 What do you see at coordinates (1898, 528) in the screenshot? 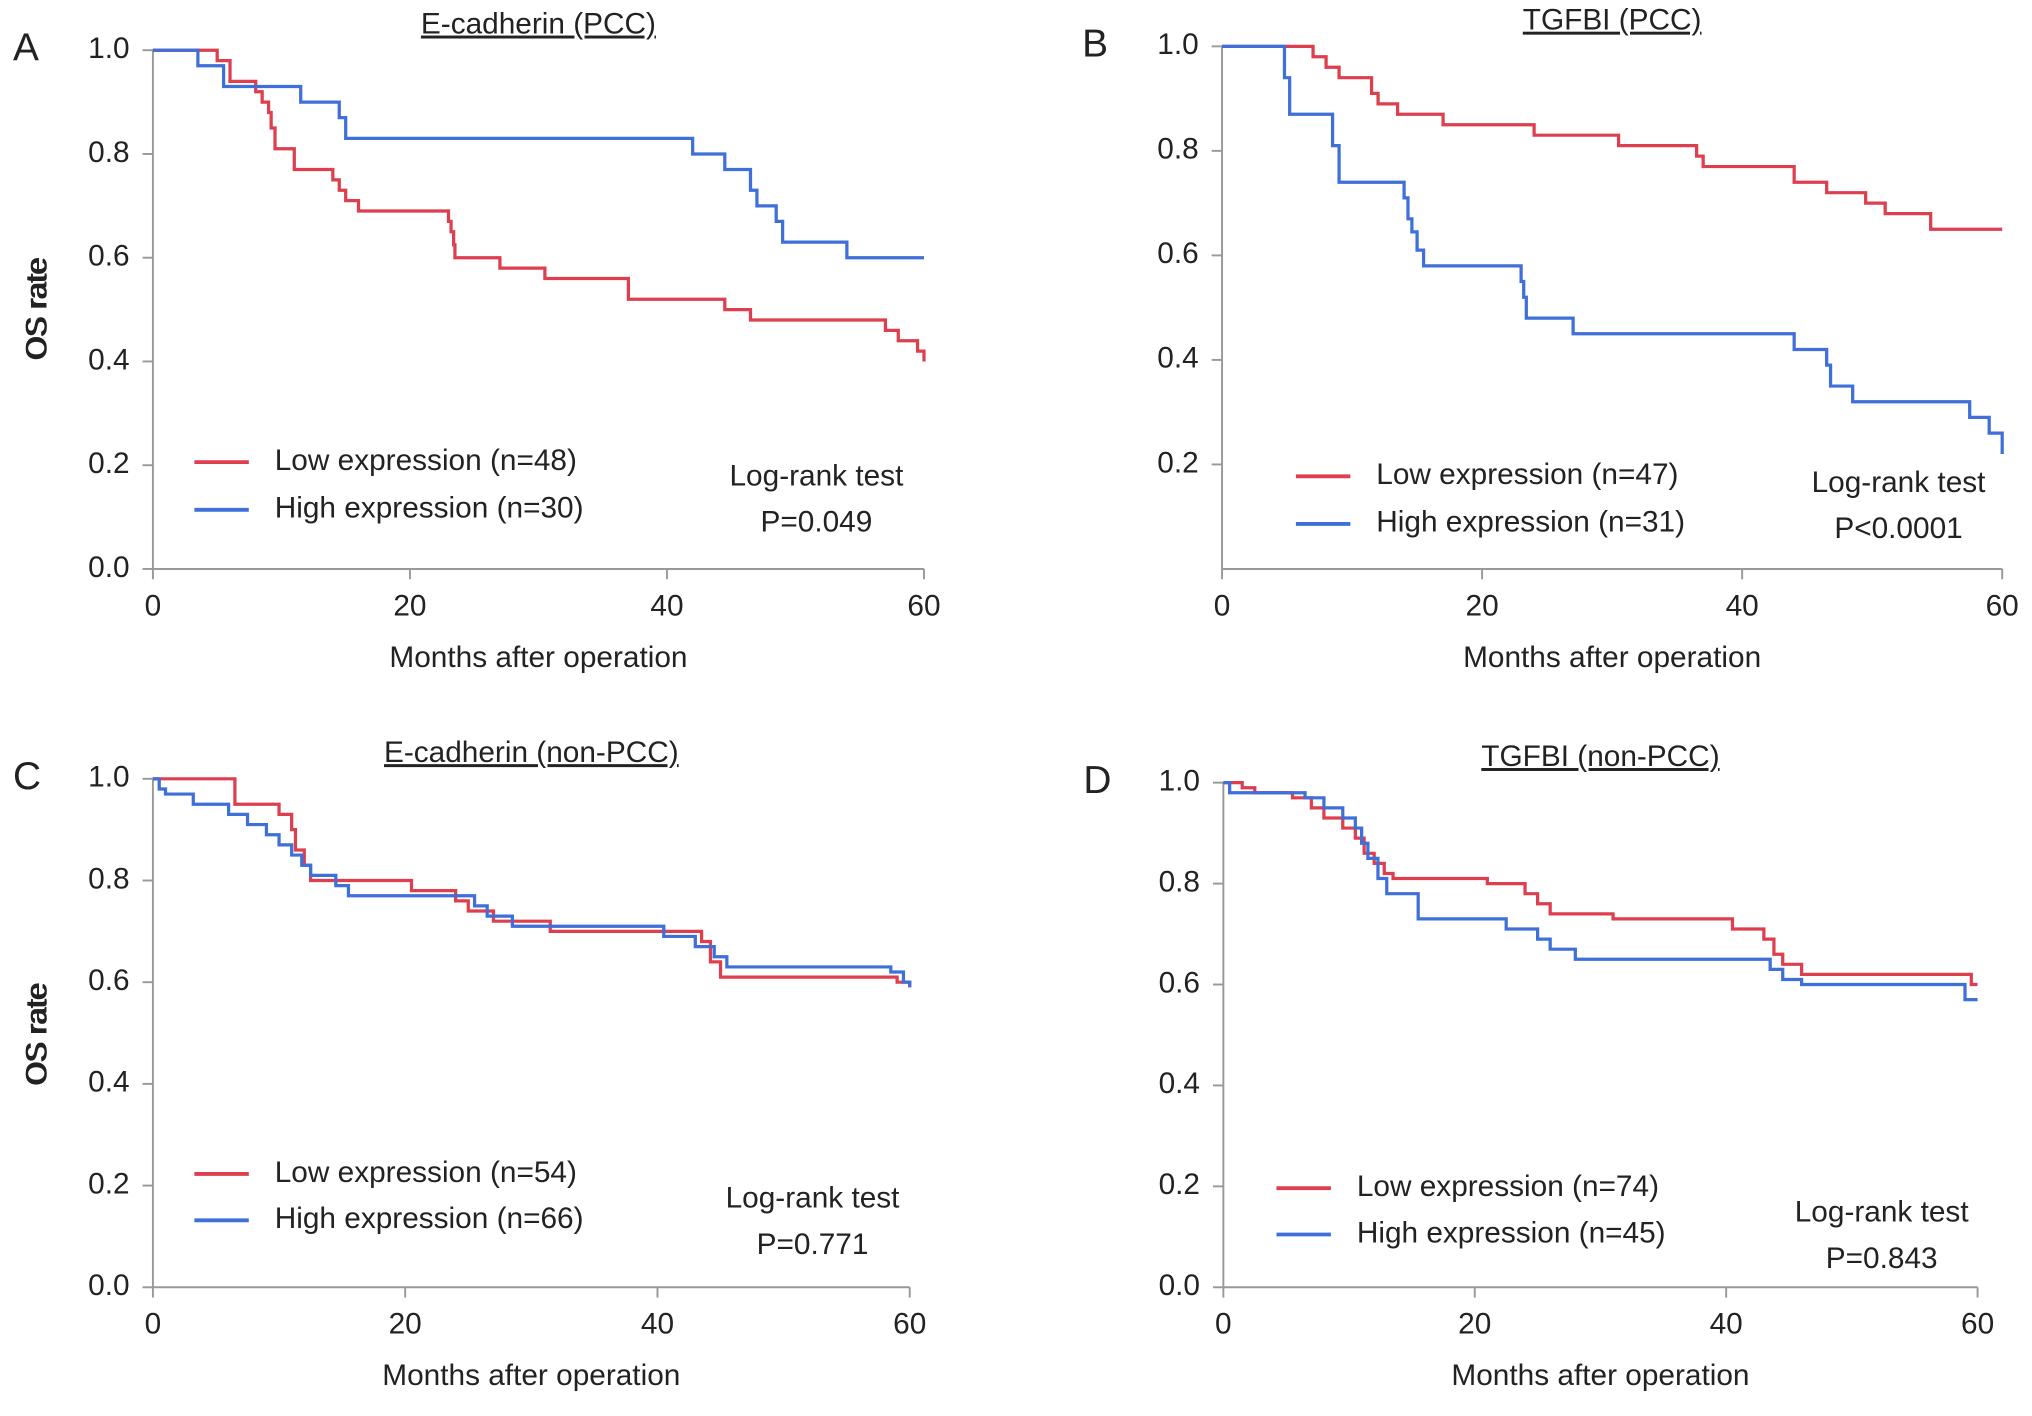
I see `annotation: P<0.0001` at bounding box center [1898, 528].